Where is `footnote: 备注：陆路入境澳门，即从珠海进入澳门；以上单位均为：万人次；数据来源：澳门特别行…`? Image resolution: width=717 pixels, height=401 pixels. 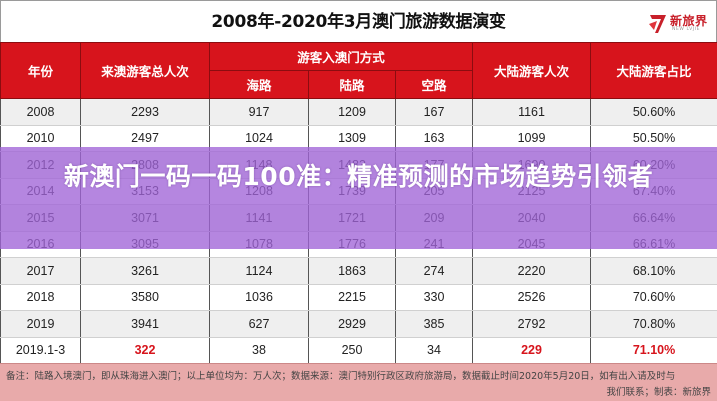
footnote: 备注：陆路入境澳门，即从珠海进入澳门；以上单位均为：万人次；数据来源：澳门特别行… is located at coordinates (358, 382).